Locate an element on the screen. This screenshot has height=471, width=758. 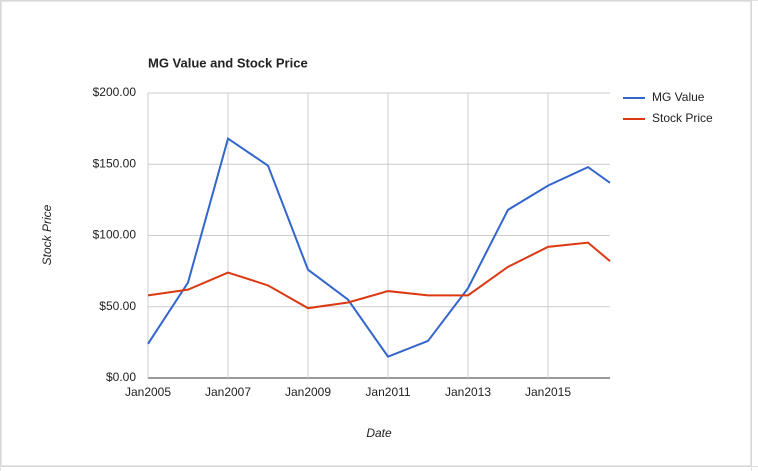
chart-title: MG Value and Stock Price is located at coordinates (228, 62).